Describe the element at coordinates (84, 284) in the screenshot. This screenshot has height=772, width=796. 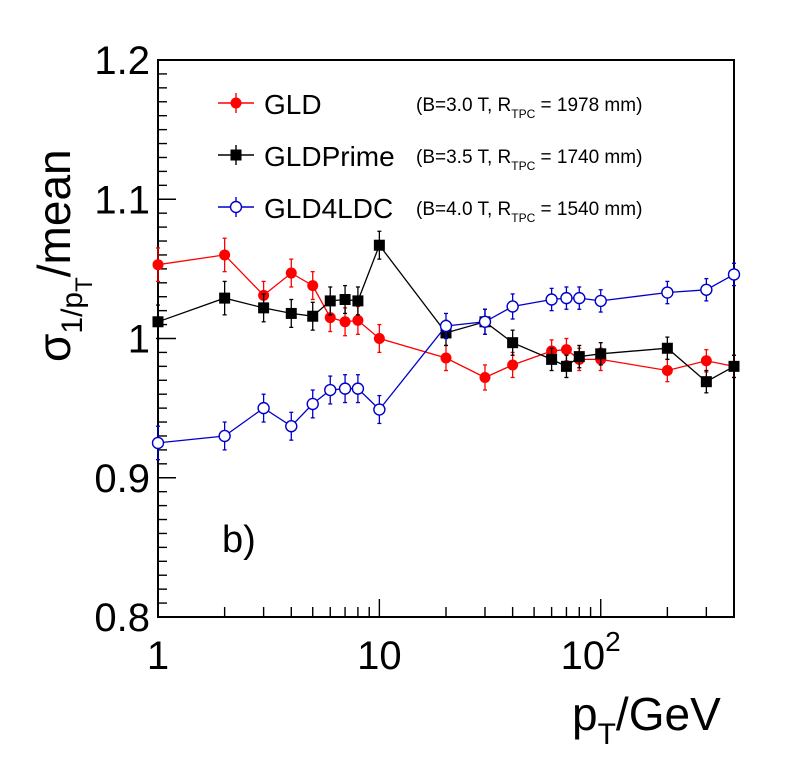
I see `y-axis-label-sub2: T` at that location.